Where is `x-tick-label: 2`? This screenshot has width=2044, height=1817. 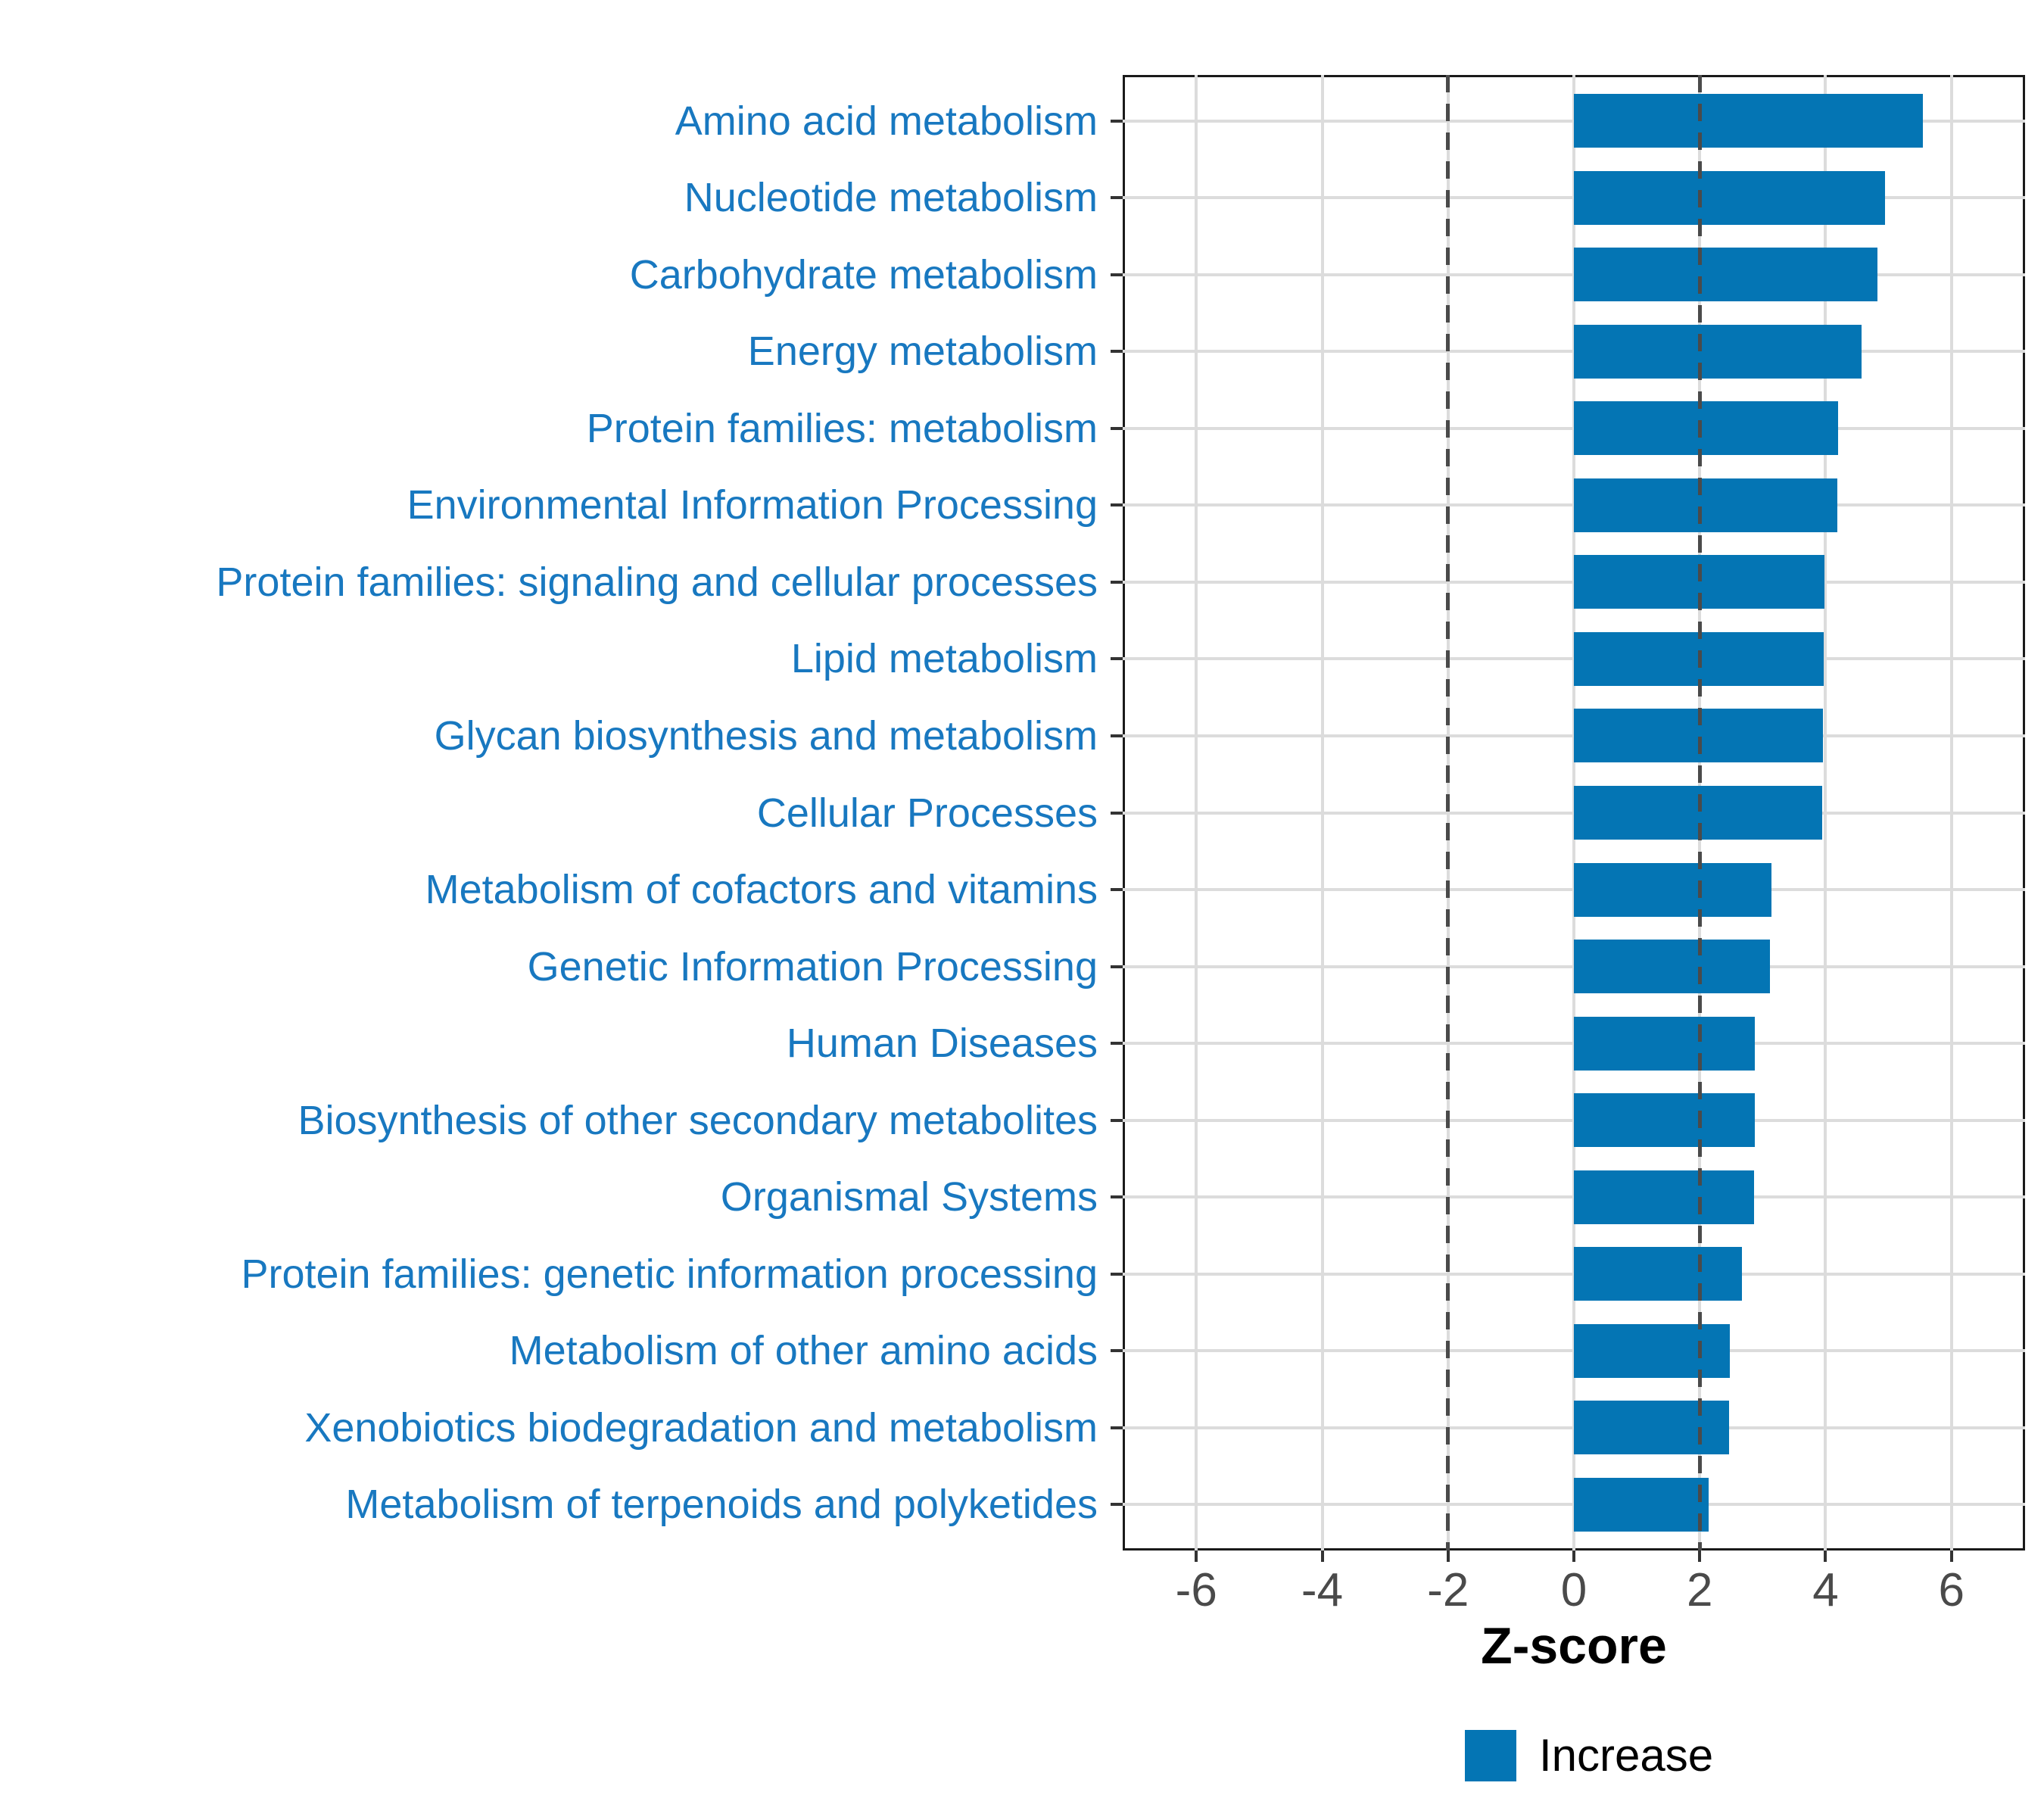 x-tick-label: 2 is located at coordinates (1699, 1590).